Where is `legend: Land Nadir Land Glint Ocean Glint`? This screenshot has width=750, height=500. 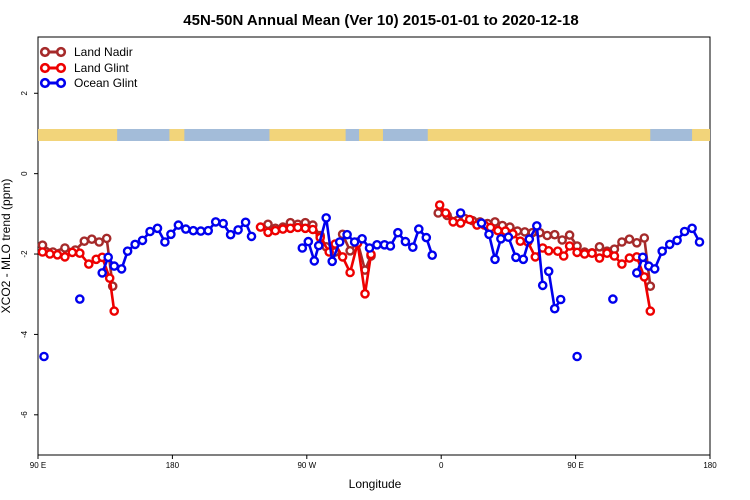
legend: Land Nadir Land Glint Ocean Glint is located at coordinates (88, 67).